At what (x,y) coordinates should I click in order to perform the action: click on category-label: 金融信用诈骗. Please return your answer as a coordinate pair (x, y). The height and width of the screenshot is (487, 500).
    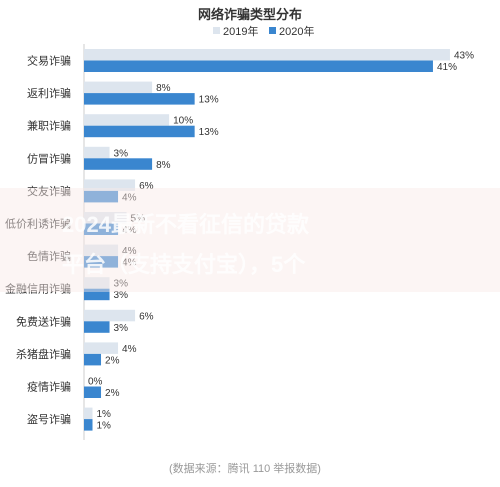
    Looking at the image, I should click on (38, 289).